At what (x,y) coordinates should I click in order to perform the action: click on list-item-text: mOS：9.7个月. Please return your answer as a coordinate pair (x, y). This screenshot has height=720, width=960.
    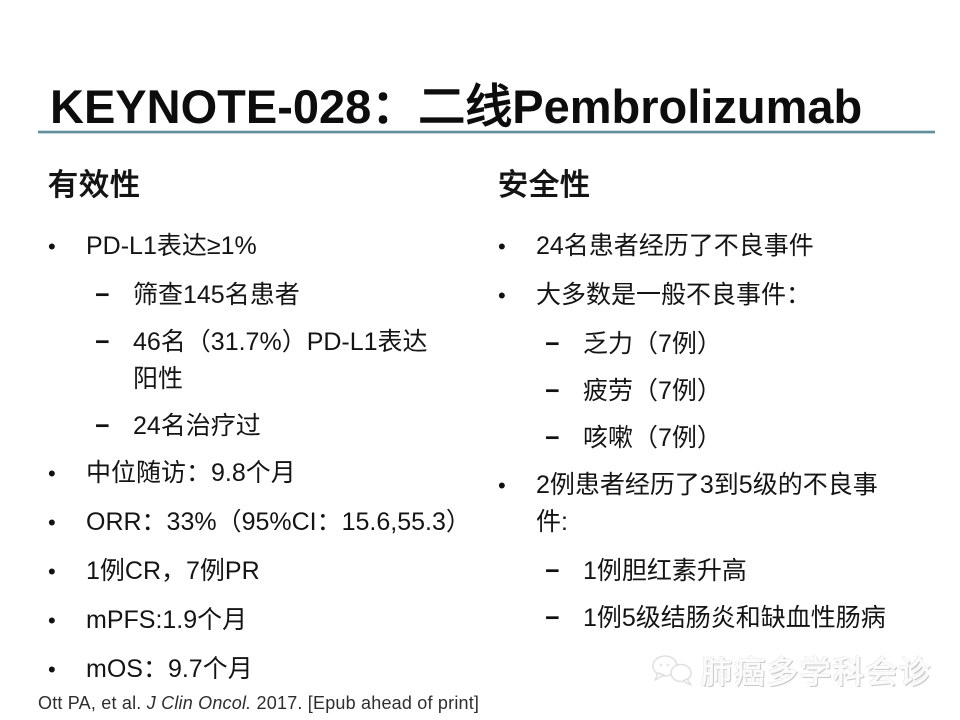
    Looking at the image, I should click on (169, 669).